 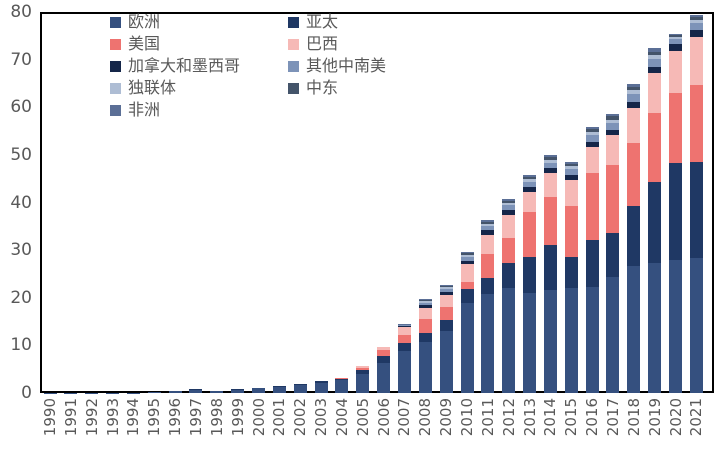 What do you see at coordinates (529, 417) in the screenshot?
I see `x-tick-label: 2013` at bounding box center [529, 417].